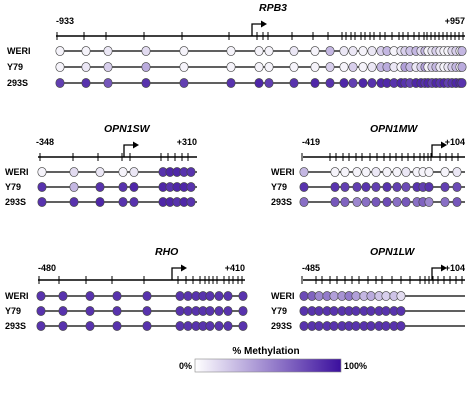 The width and height of the screenshot is (474, 401). Describe the element at coordinates (273, 8) in the screenshot. I see `gene-name-rpb3: RPB3` at that location.